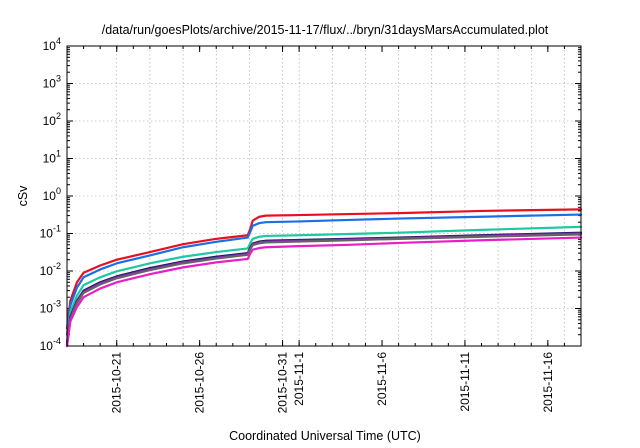  What do you see at coordinates (299, 379) in the screenshot?
I see `x-tick-label: 2015-11-1` at bounding box center [299, 379].